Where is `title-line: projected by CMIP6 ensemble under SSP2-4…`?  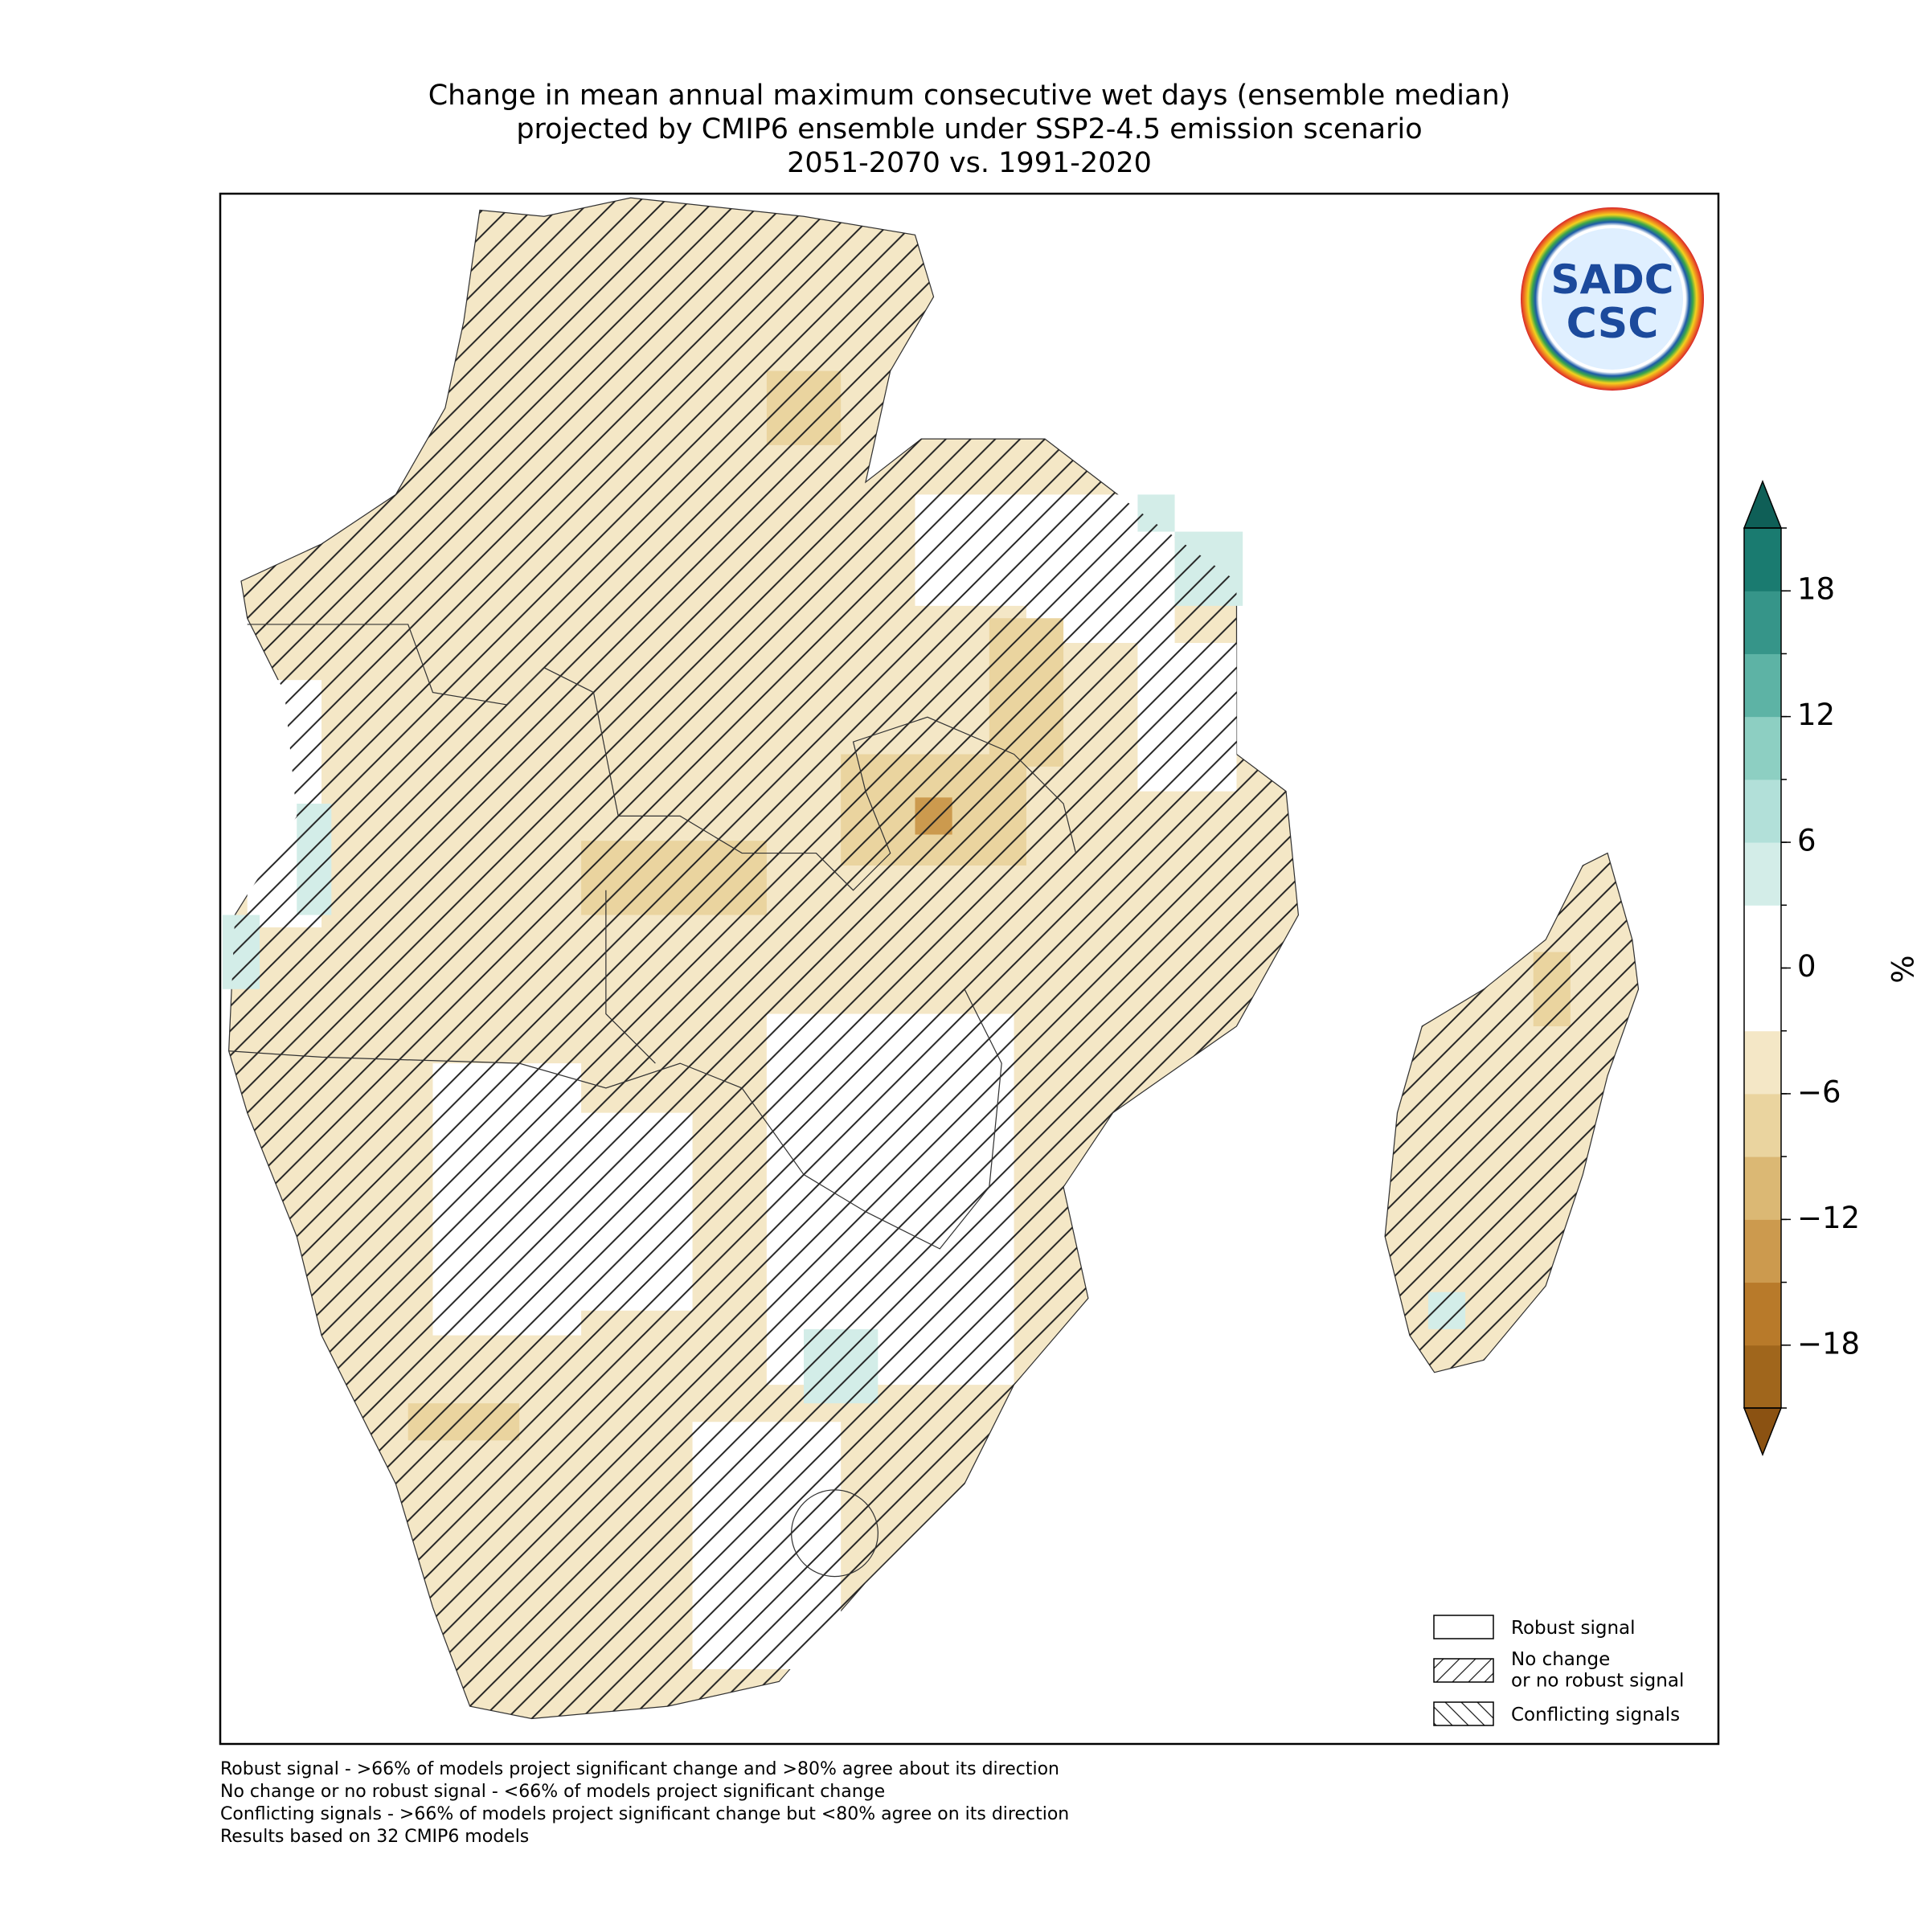
title-line: projected by CMIP6 ensemble under SSP2-4… is located at coordinates (969, 129).